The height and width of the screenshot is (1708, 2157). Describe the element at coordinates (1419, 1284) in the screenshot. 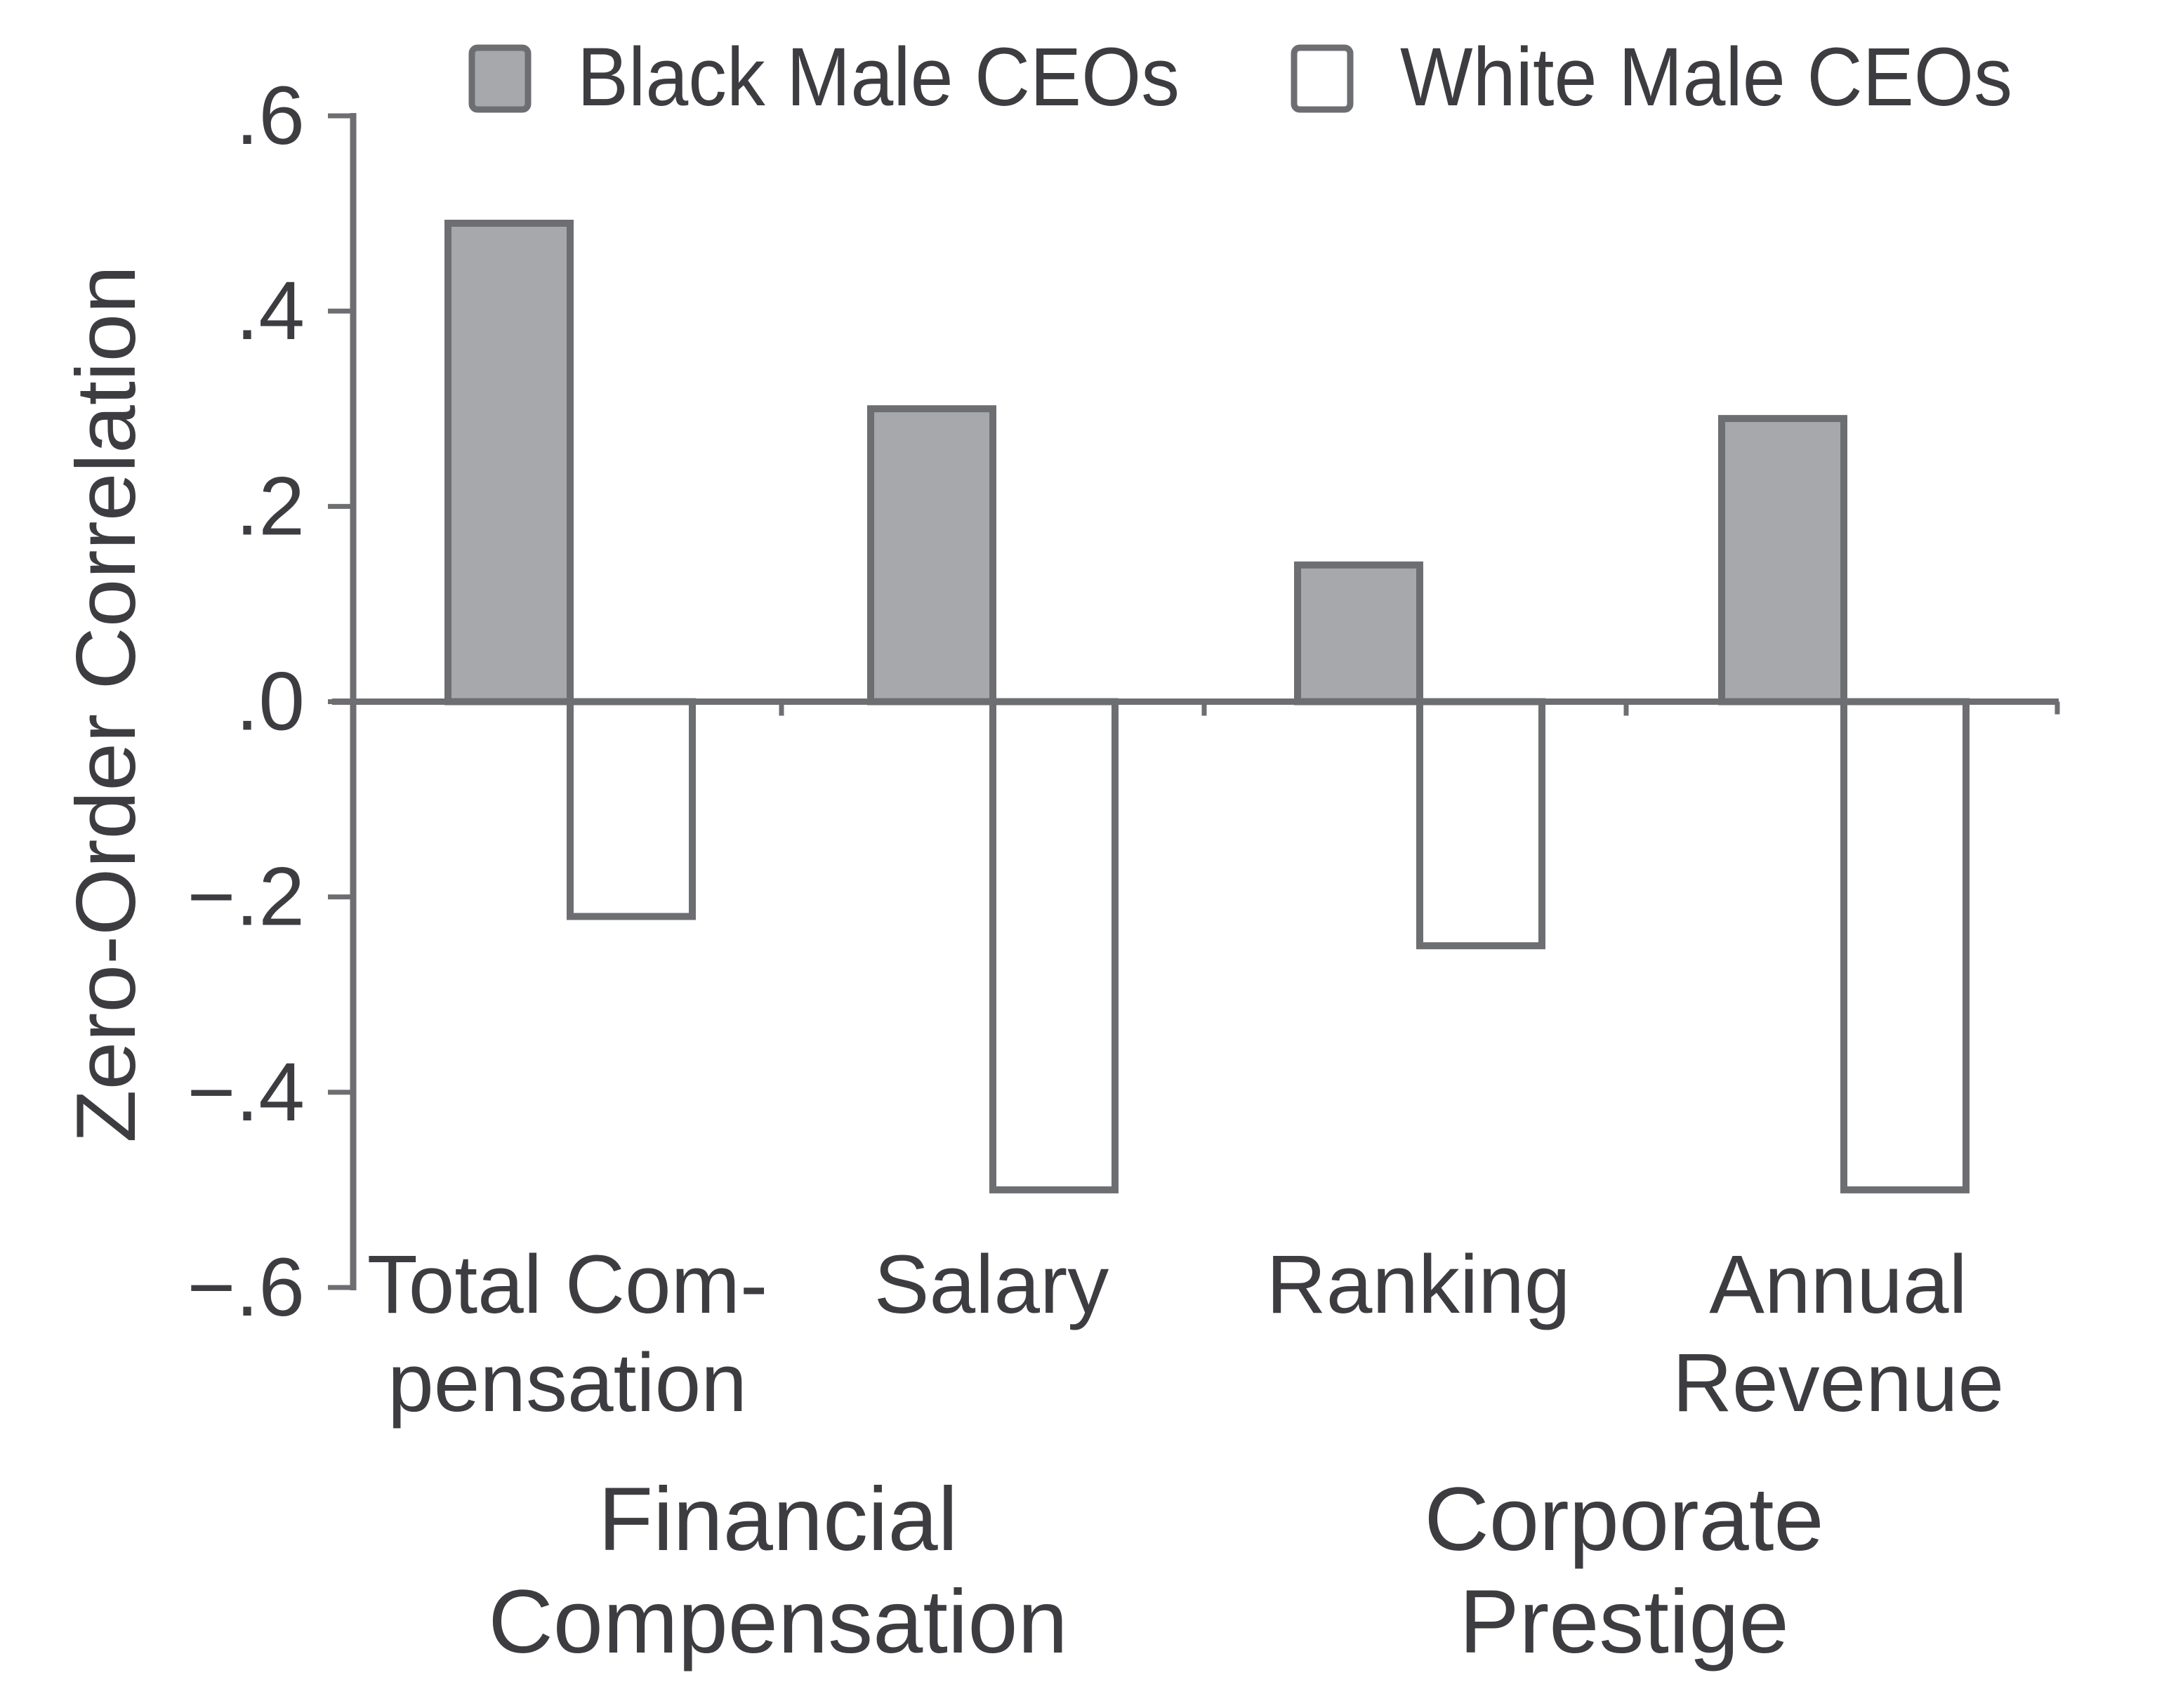

I see `category-label: Ranking` at that location.